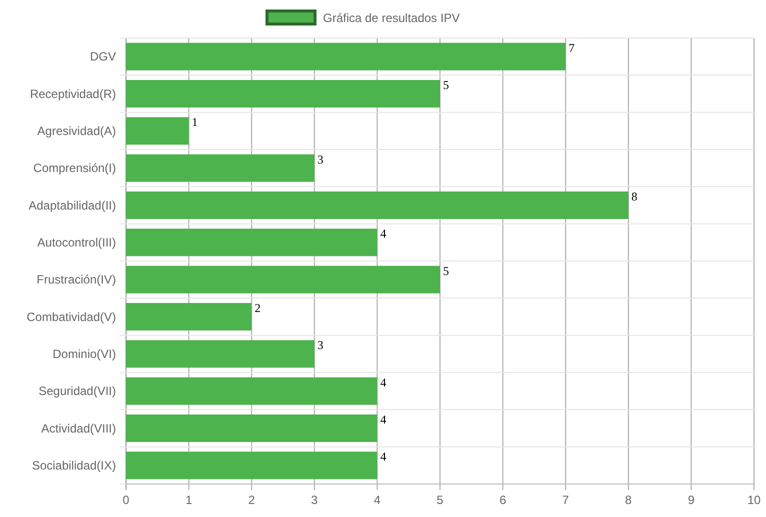  What do you see at coordinates (77, 391) in the screenshot?
I see `y-tick-label: Seguridad(VII)` at bounding box center [77, 391].